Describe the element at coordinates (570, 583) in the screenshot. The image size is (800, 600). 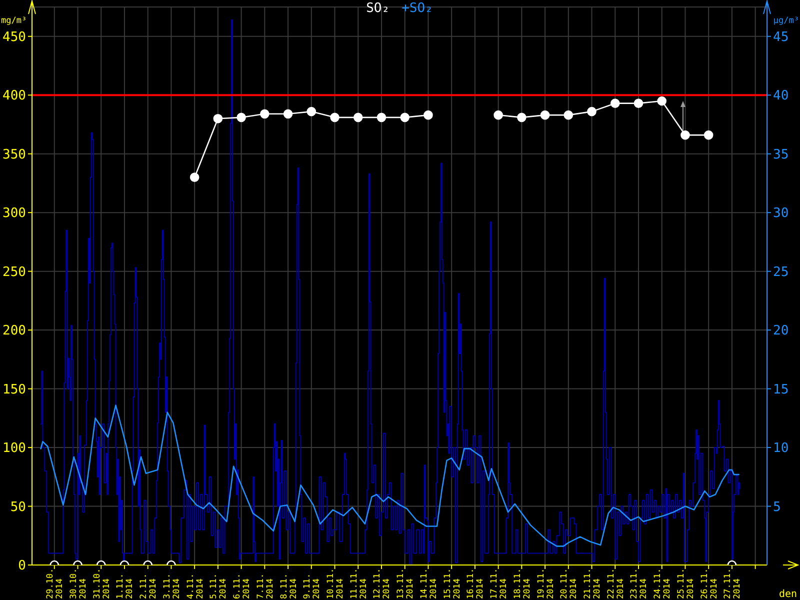
I see `x-tick-label: 20.11. 2014` at that location.